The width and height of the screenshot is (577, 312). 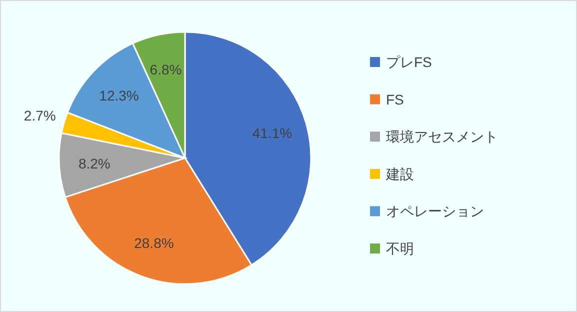 What do you see at coordinates (435, 211) in the screenshot?
I see `legend-label: オペレーション` at bounding box center [435, 211].